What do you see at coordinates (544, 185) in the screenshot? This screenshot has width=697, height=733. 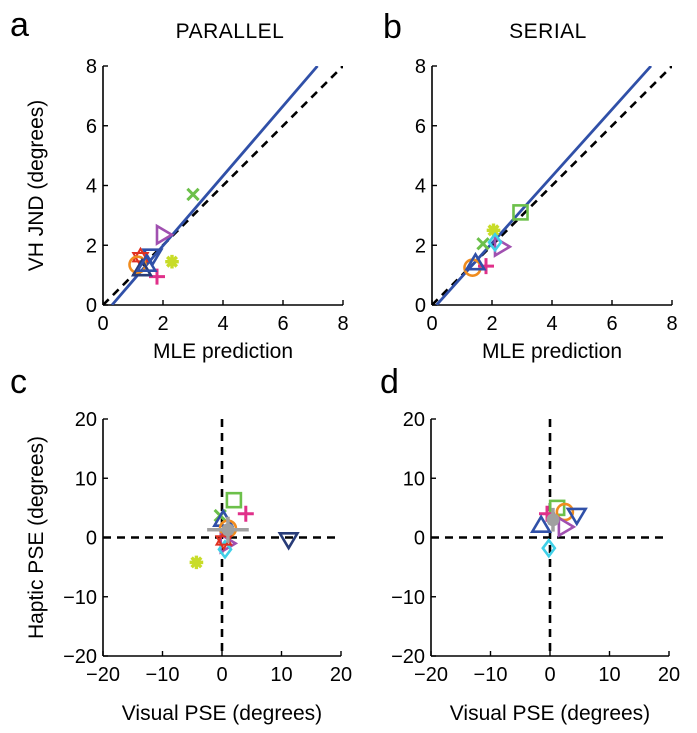 I see `fit-line-b` at bounding box center [544, 185].